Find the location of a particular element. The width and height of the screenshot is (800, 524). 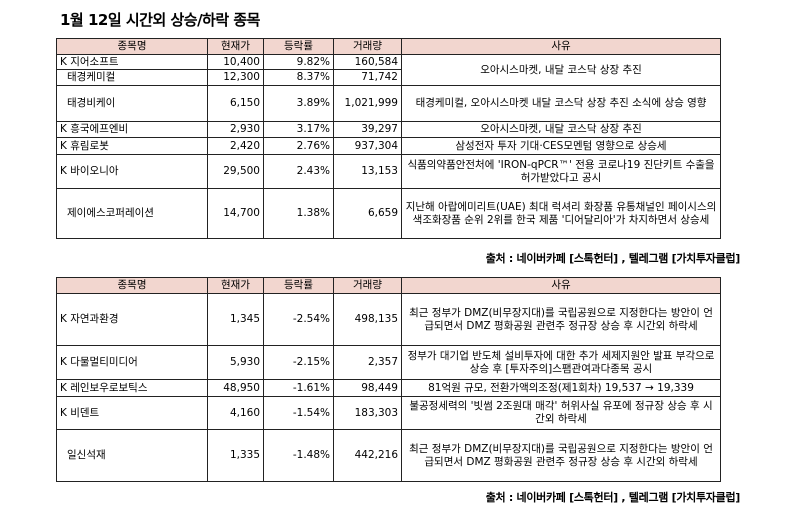

stock-volume: 98,449 is located at coordinates (367, 388).